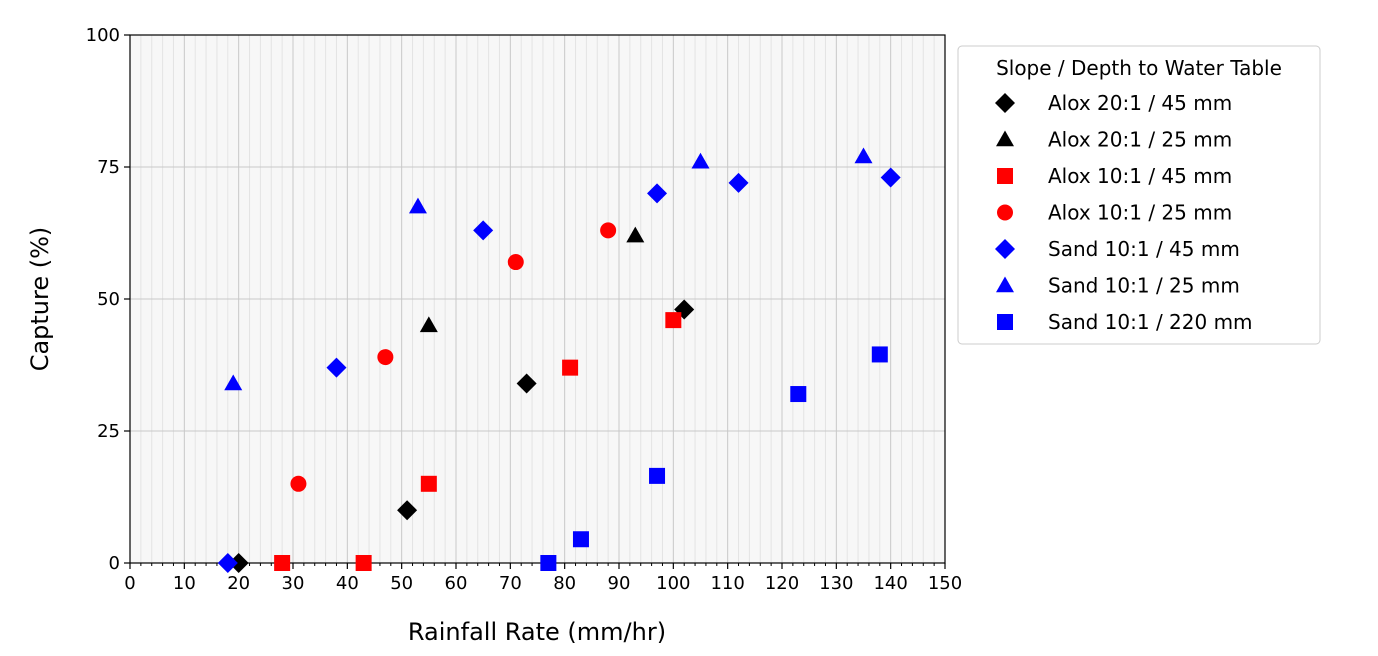 Image resolution: width=1378 pixels, height=656 pixels. Describe the element at coordinates (1140, 103) in the screenshot. I see `legend-label: Alox 20:1 / 45 mm` at that location.